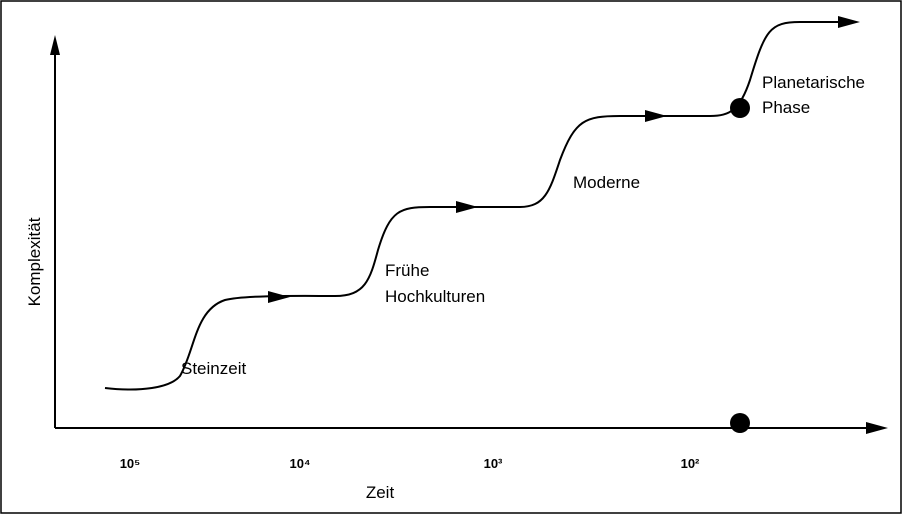  Describe the element at coordinates (813, 82) in the screenshot. I see `stage-label: Planetarische` at that location.